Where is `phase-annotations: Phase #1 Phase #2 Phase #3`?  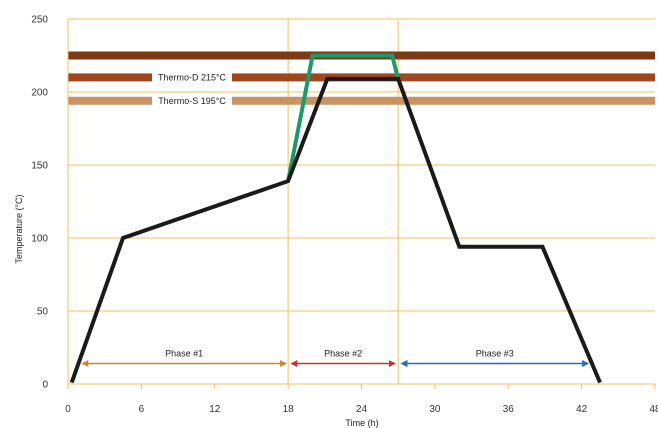 phase-annotations: Phase #1 Phase #2 Phase #3 is located at coordinates (335, 358).